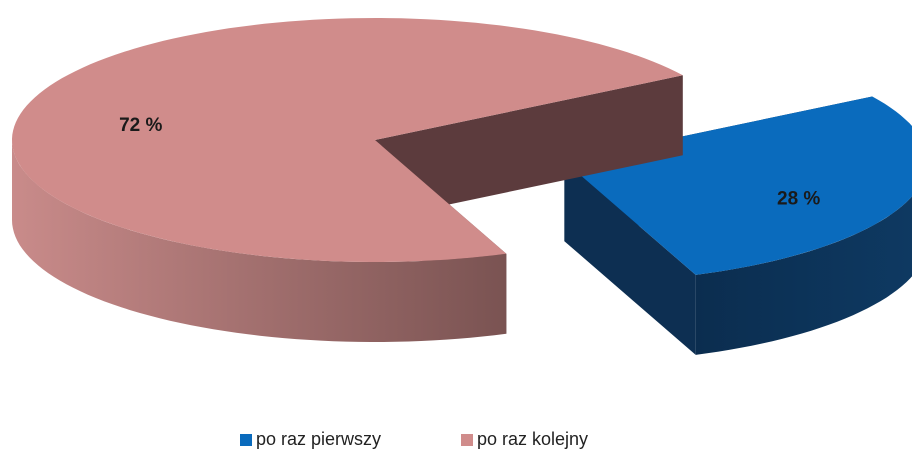 The image size is (912, 451). Describe the element at coordinates (140, 125) in the screenshot. I see `data-label: 72 %` at that location.